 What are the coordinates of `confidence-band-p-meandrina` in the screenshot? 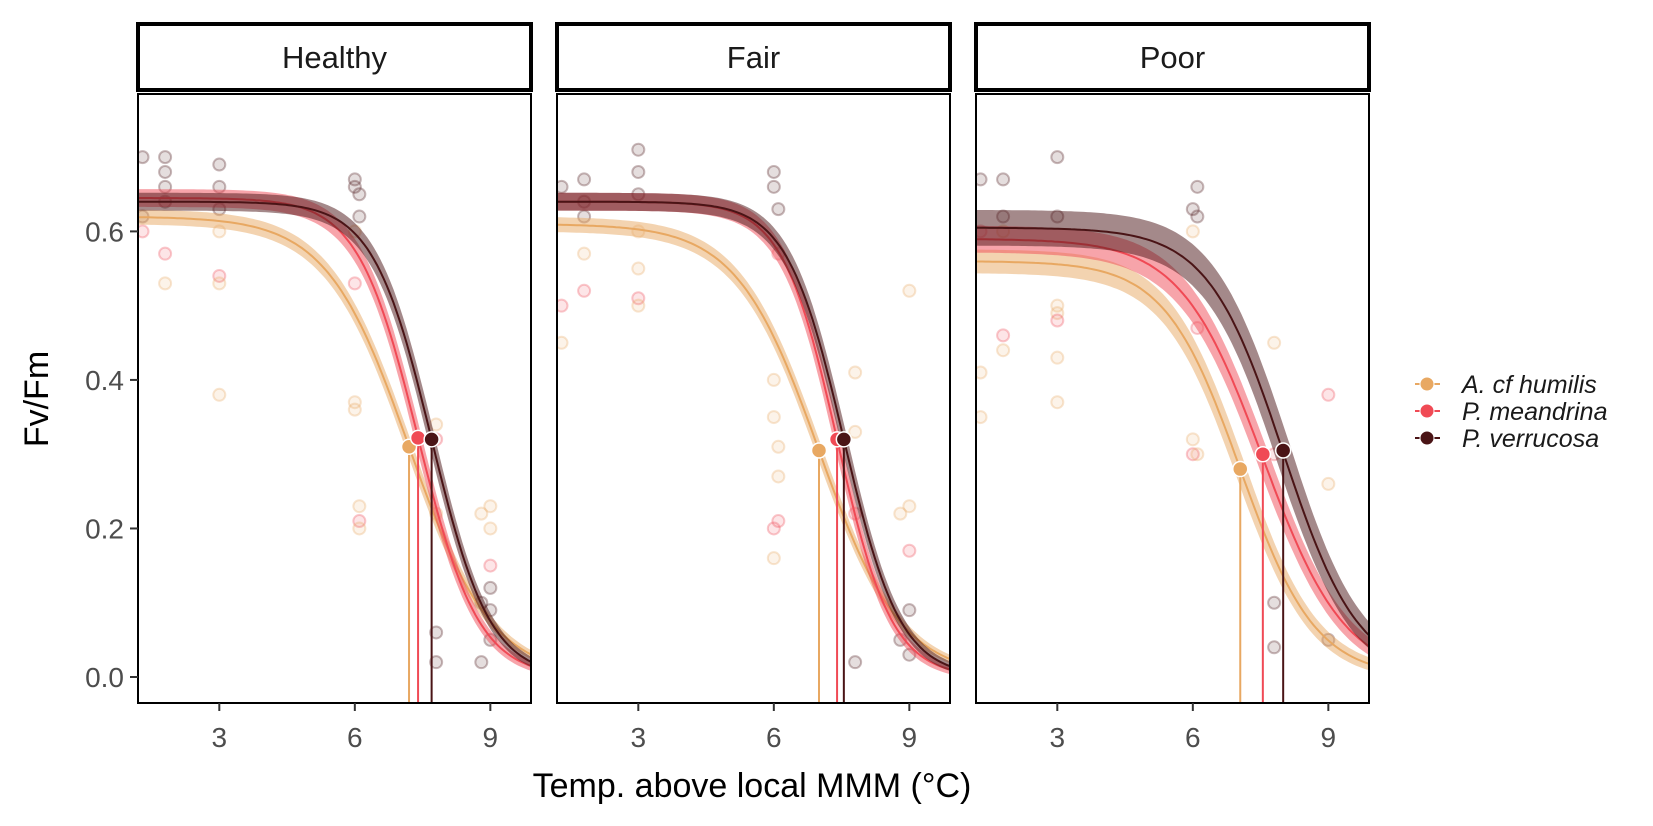 It's located at (1172, 440).